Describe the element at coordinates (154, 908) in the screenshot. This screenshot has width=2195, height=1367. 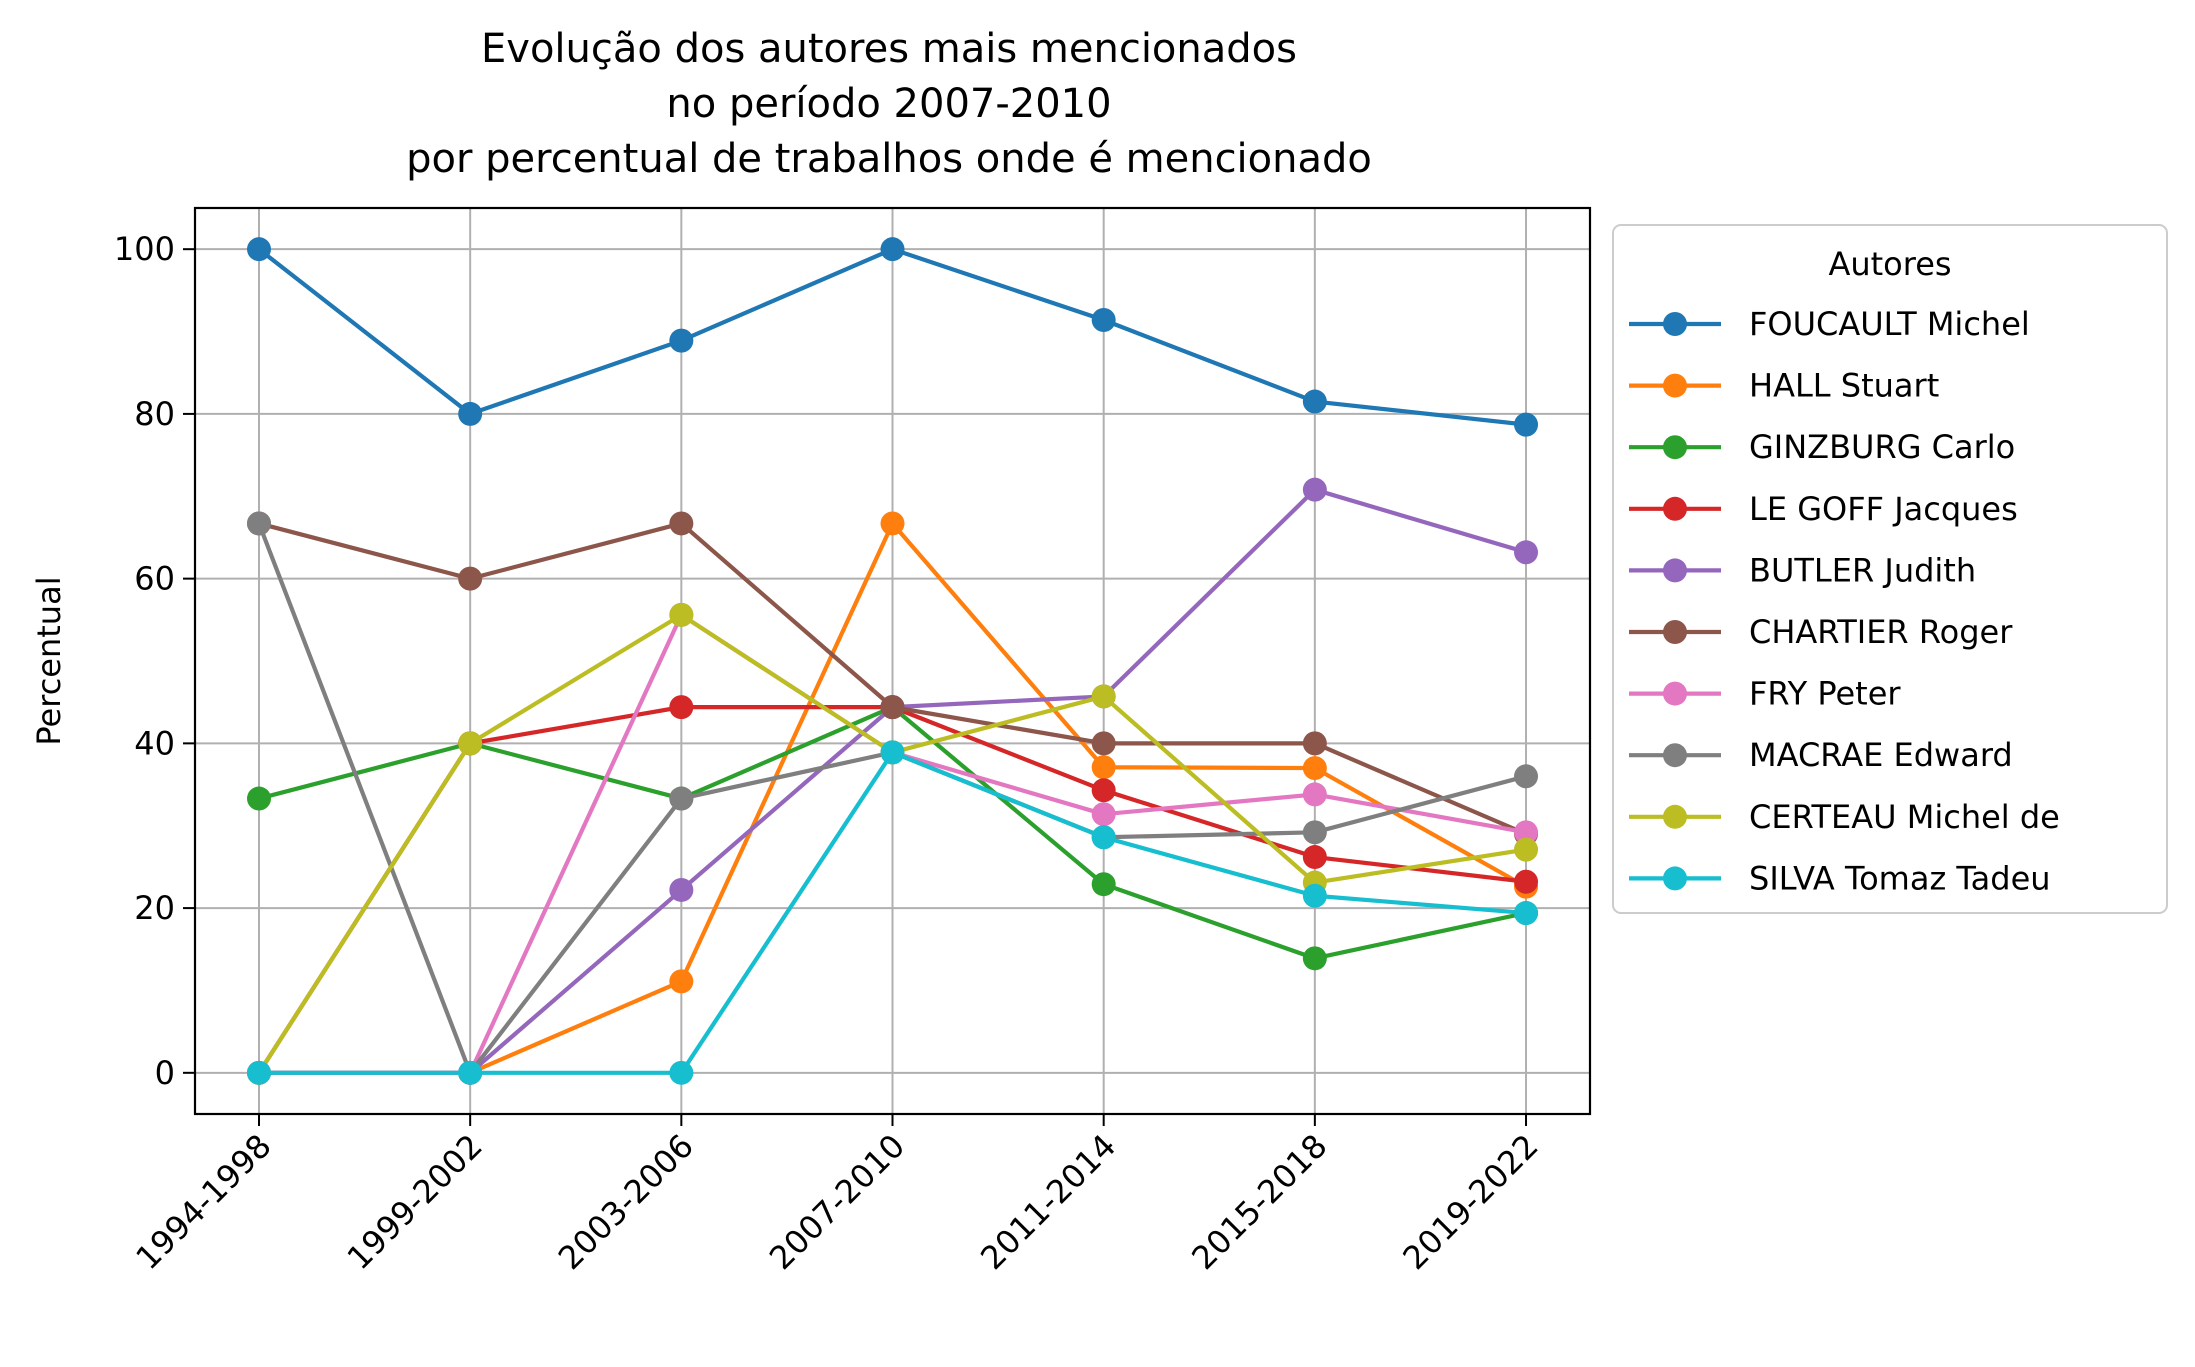
I see `y-tick-label: 20` at that location.